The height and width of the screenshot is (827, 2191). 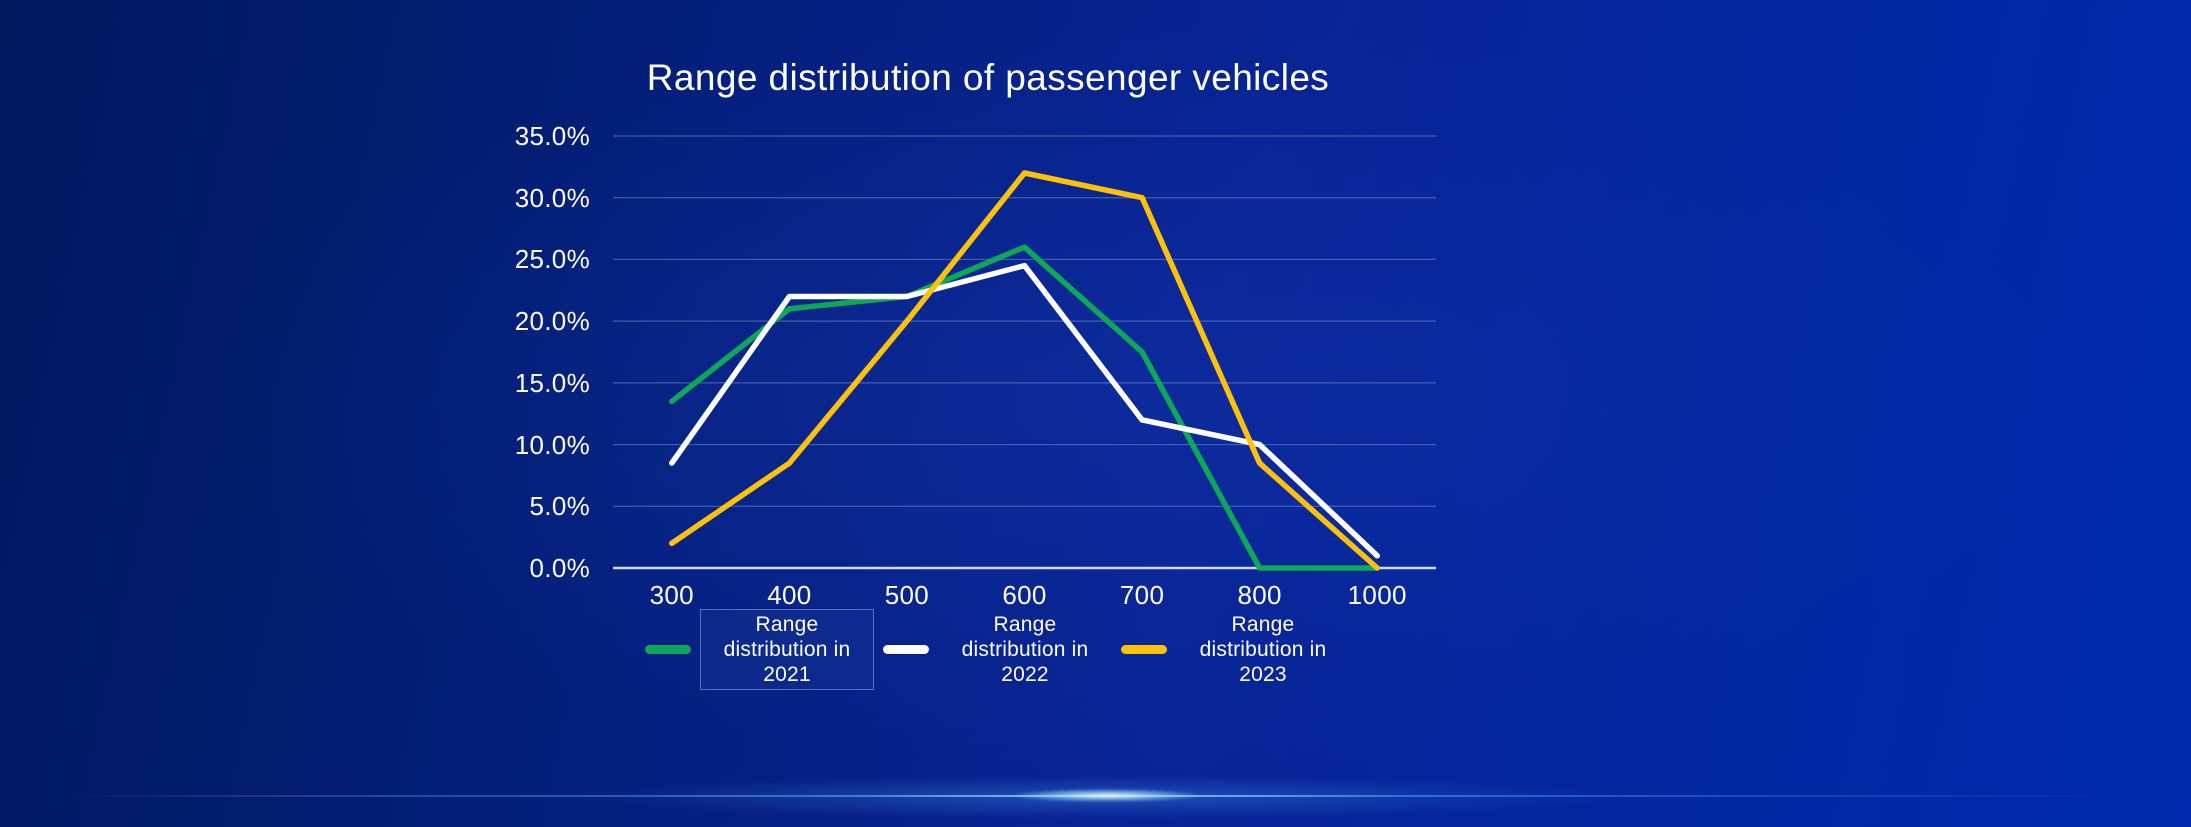 I want to click on series-line-2021, so click(x=1024, y=407).